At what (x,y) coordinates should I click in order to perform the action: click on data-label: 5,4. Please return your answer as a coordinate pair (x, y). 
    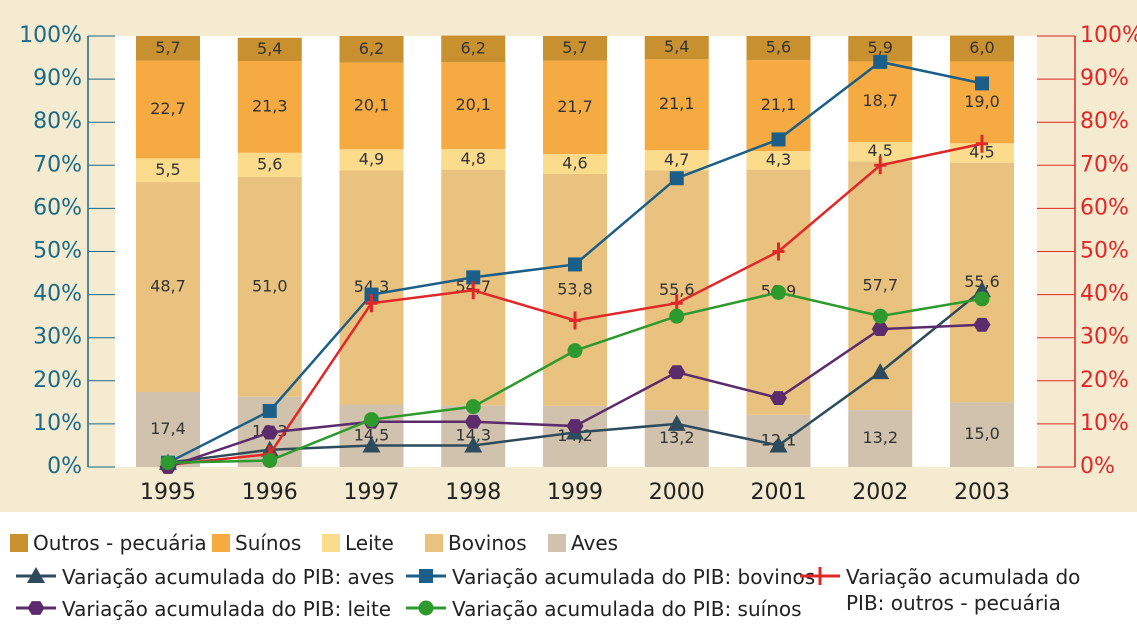
    Looking at the image, I should click on (269, 48).